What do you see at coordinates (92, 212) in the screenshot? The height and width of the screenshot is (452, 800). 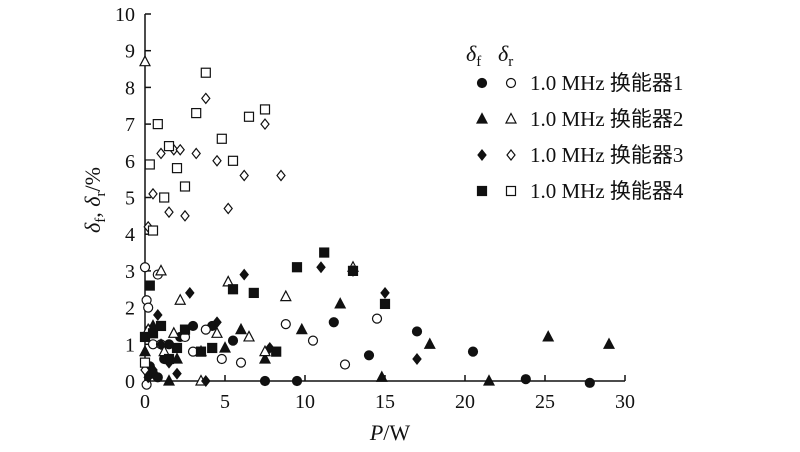 I see `y-axis-label-comma: ,` at bounding box center [92, 212].